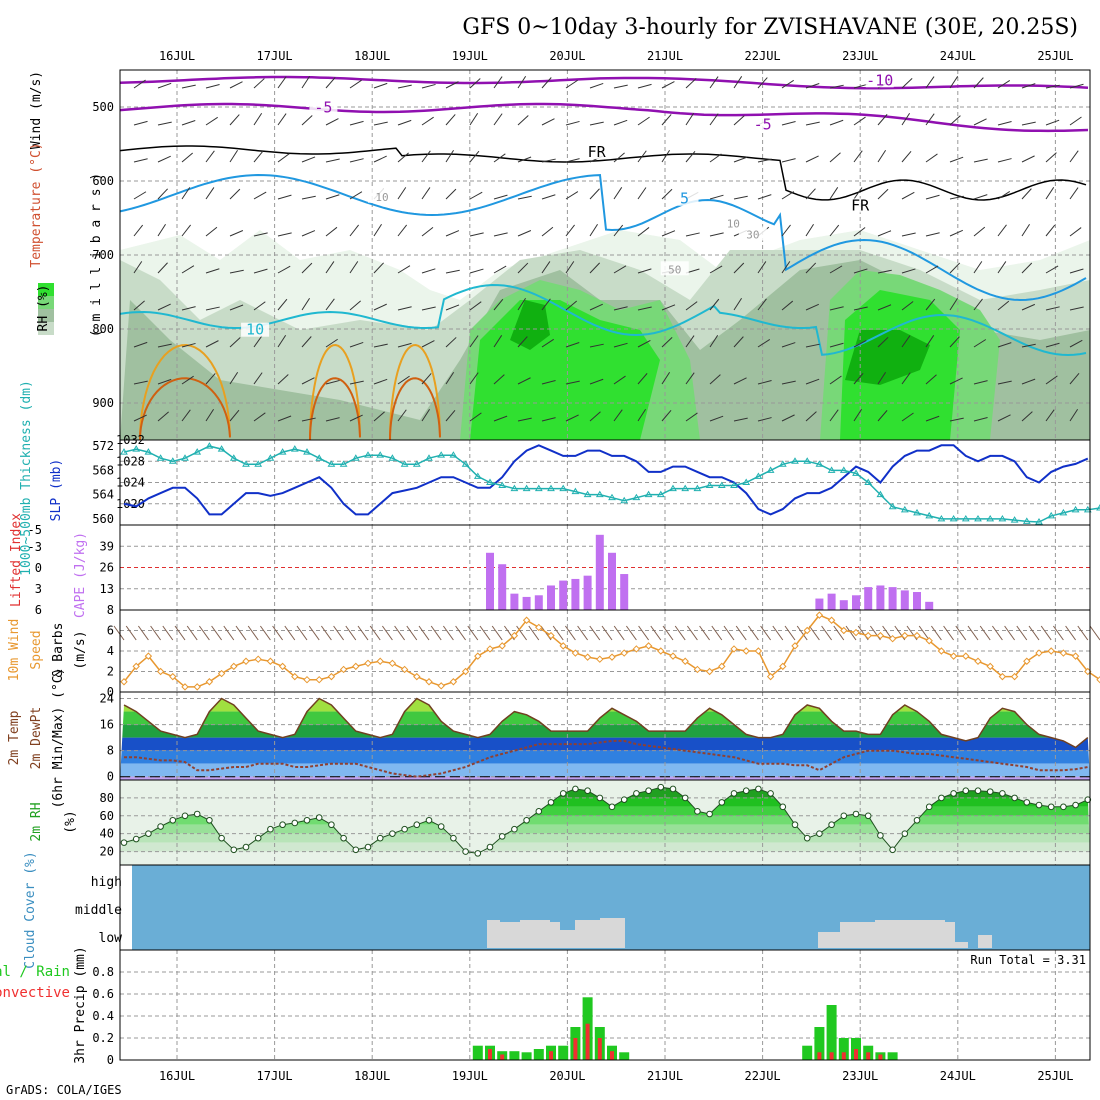 The image size is (1100, 1100). What do you see at coordinates (563, 595) in the screenshot?
I see `cape-bar` at bounding box center [563, 595].